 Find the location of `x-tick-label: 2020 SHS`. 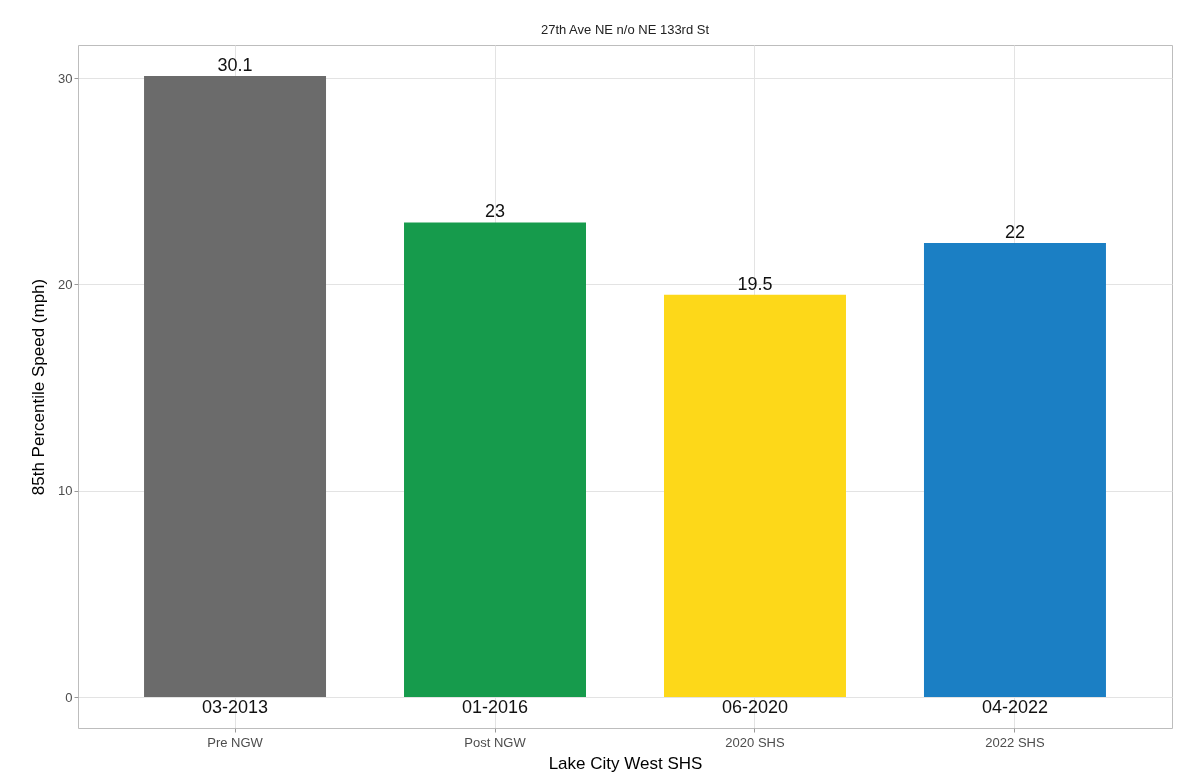

x-tick-label: 2020 SHS is located at coordinates (755, 742).